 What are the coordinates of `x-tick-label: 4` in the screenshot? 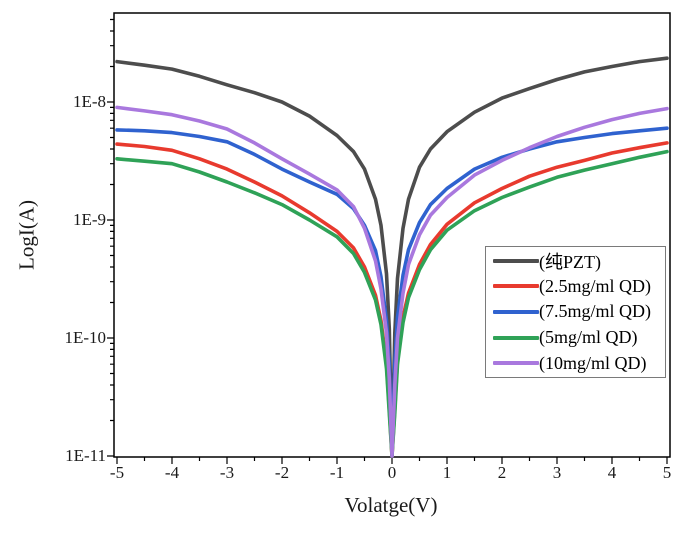 It's located at (612, 472).